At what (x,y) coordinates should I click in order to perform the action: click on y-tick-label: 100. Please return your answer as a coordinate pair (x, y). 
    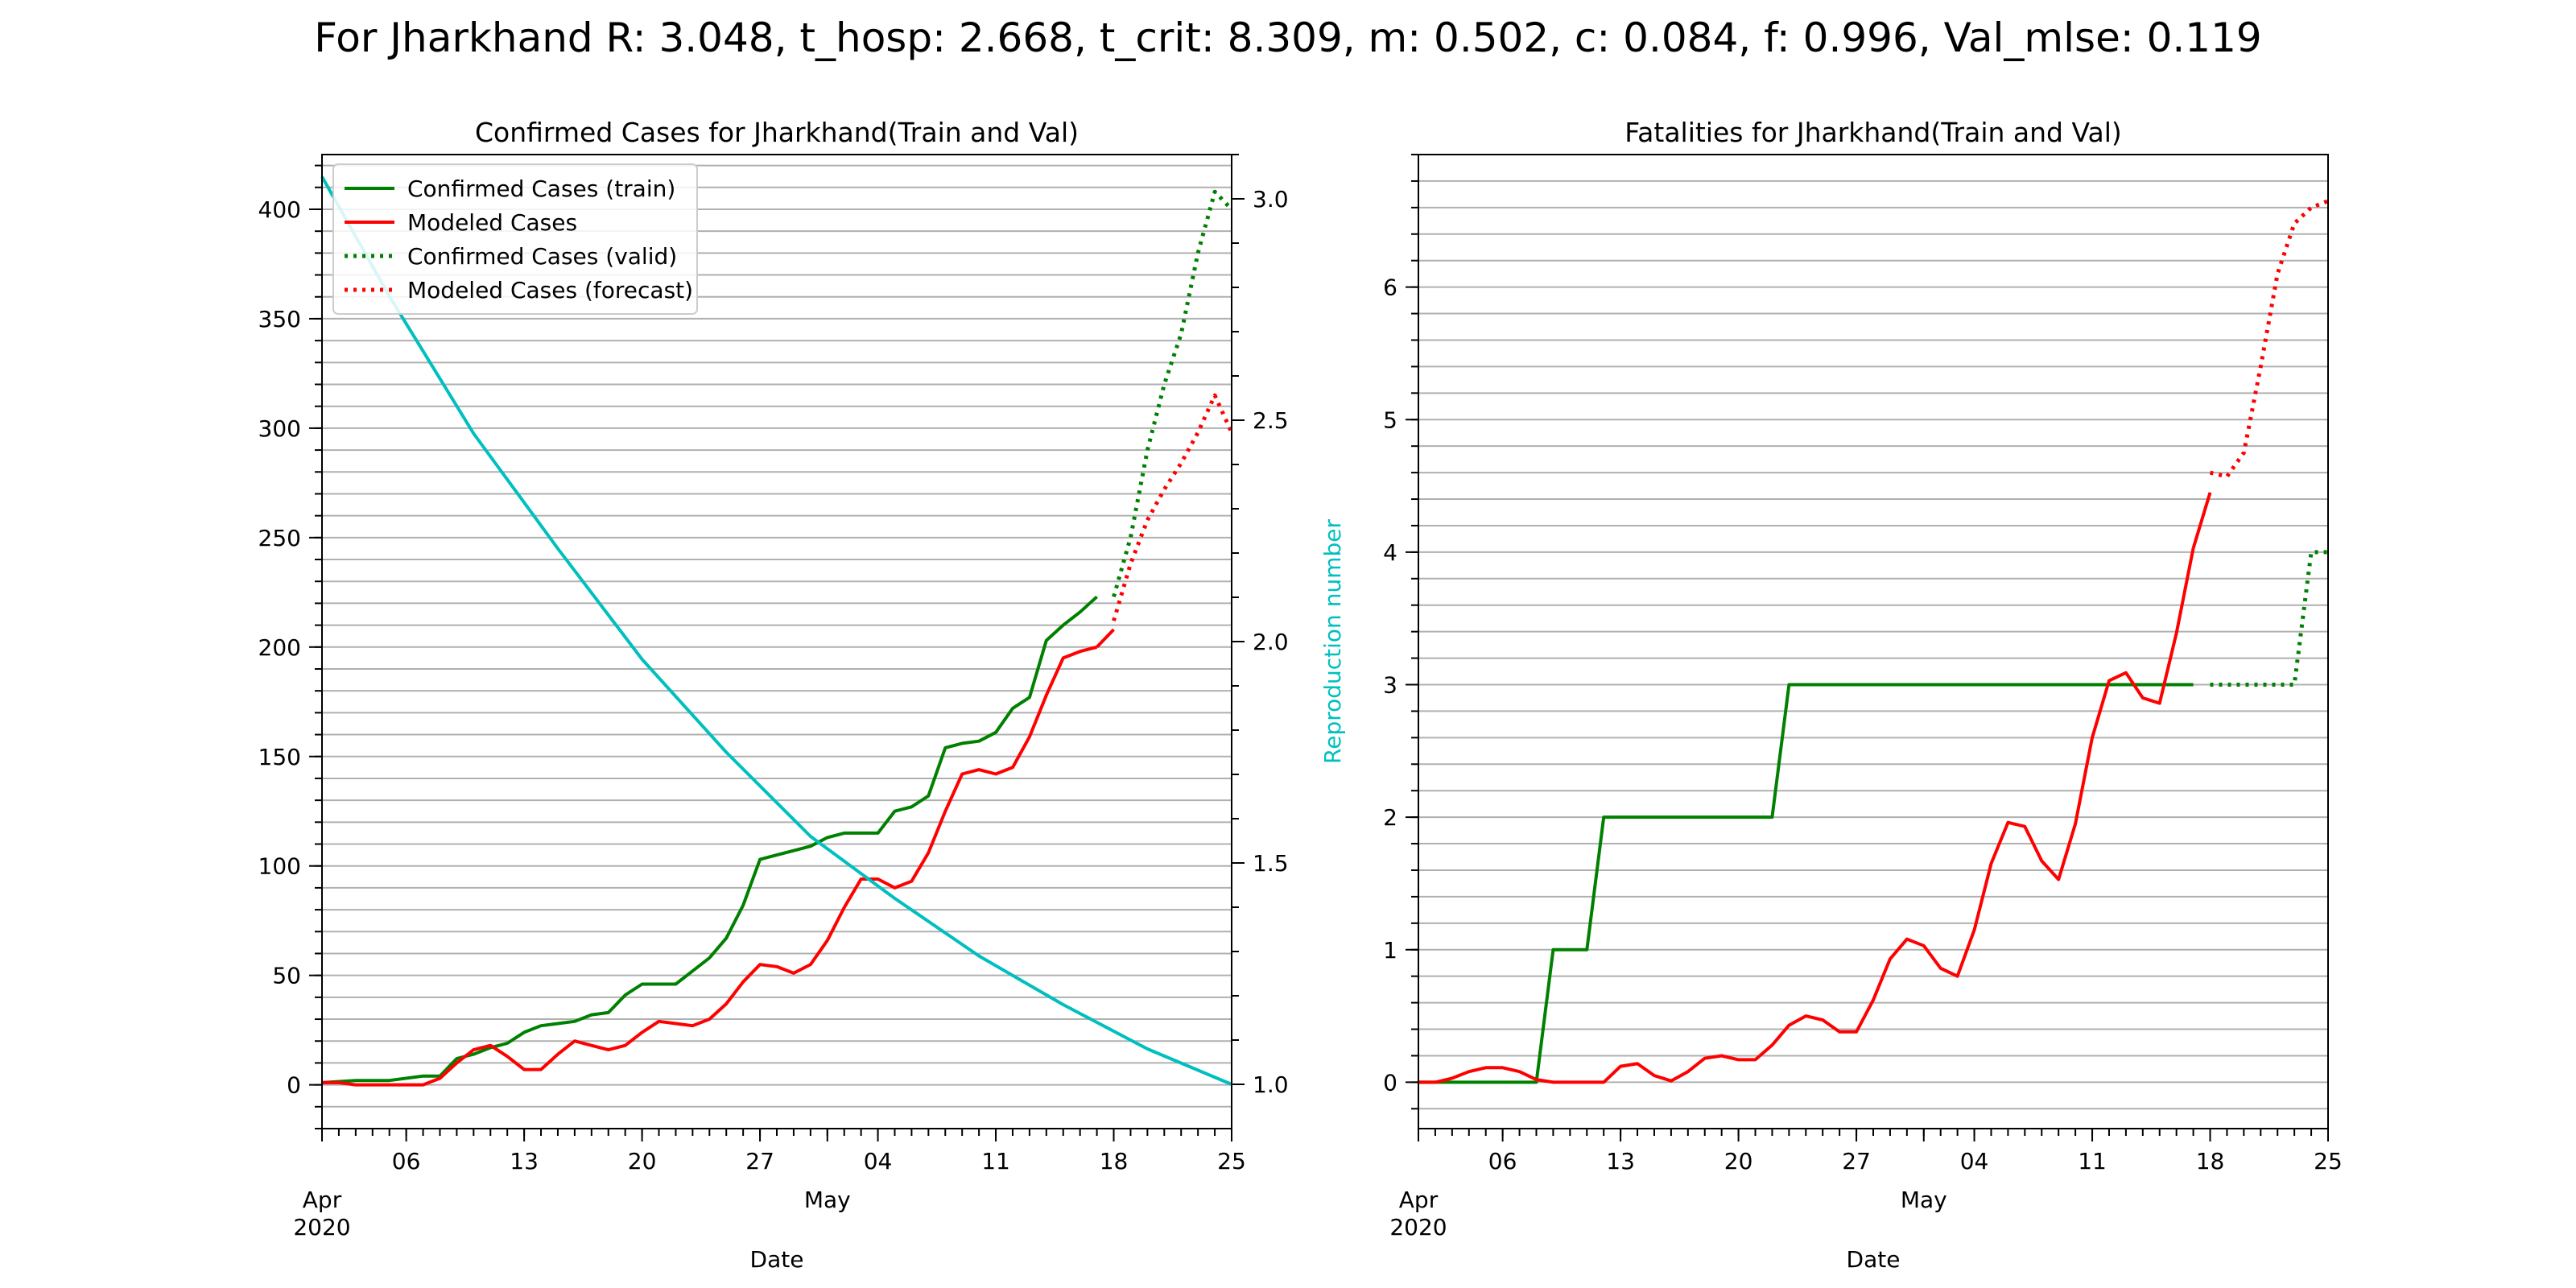
    Looking at the image, I should click on (279, 866).